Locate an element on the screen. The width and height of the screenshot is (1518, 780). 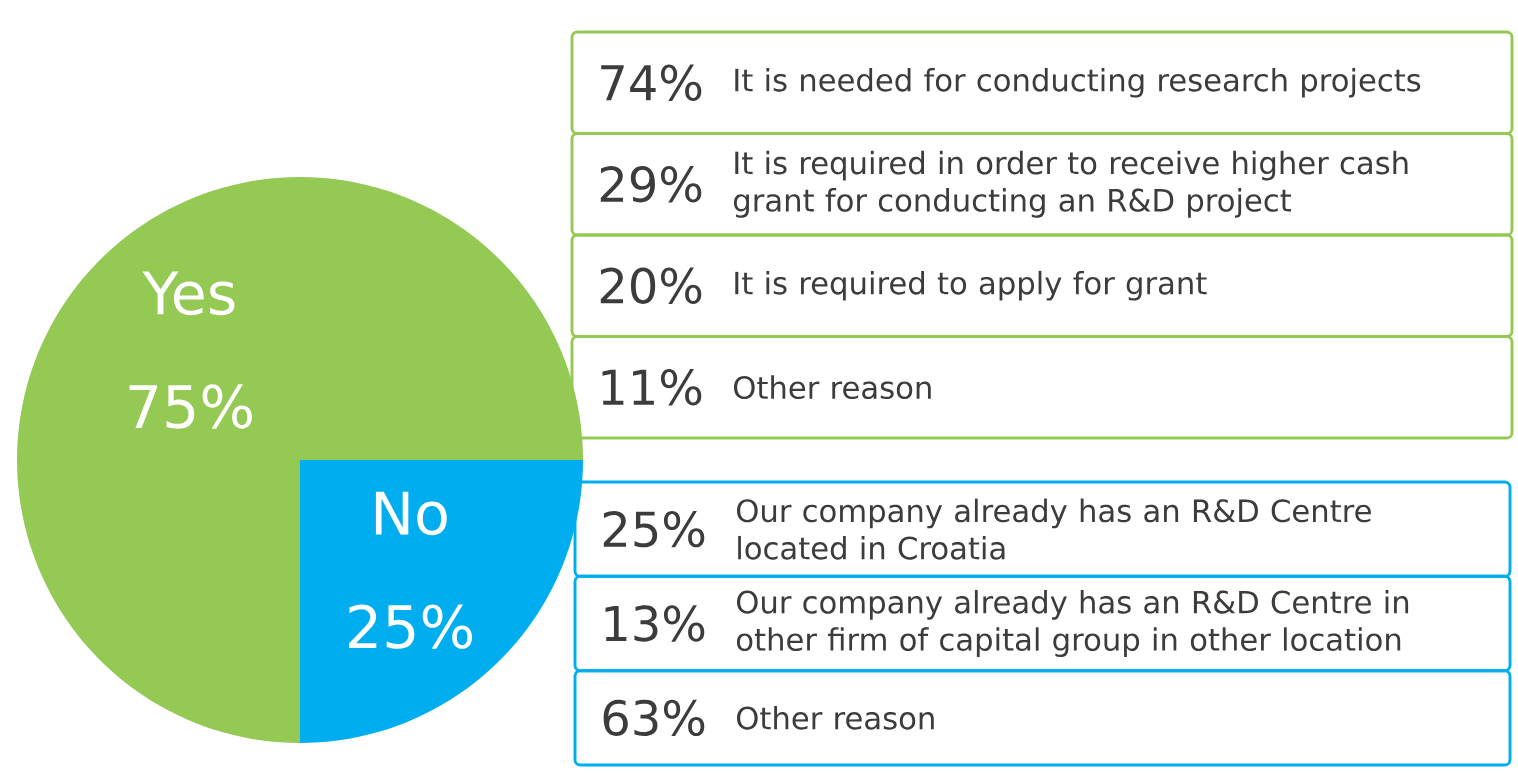
category-label: Our company already has an R&D Centre located in Croatia is located at coordinates (1053, 529).